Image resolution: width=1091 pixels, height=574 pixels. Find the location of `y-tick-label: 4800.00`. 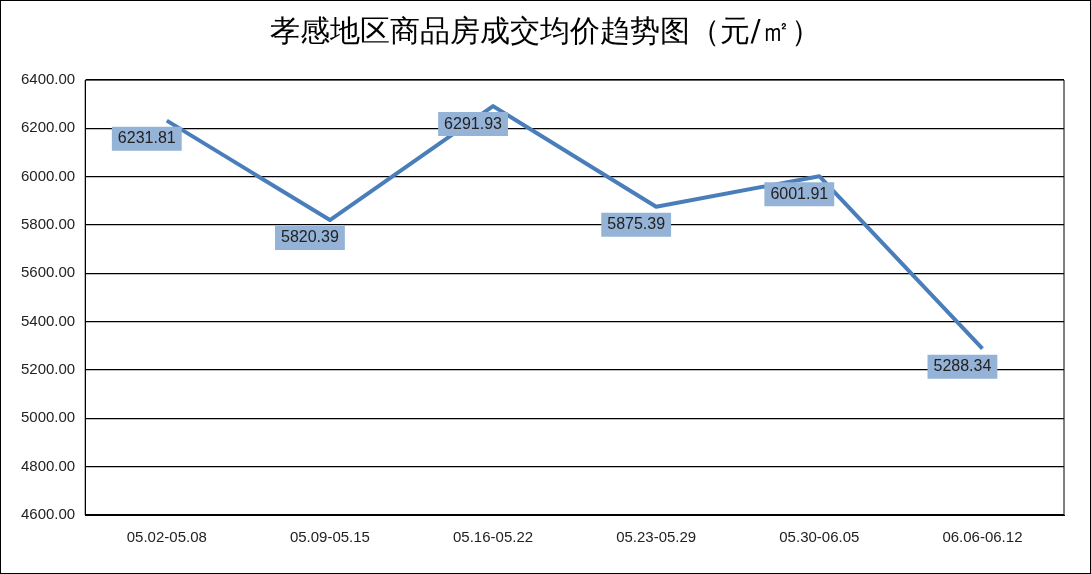

y-tick-label: 4800.00 is located at coordinates (48, 465).